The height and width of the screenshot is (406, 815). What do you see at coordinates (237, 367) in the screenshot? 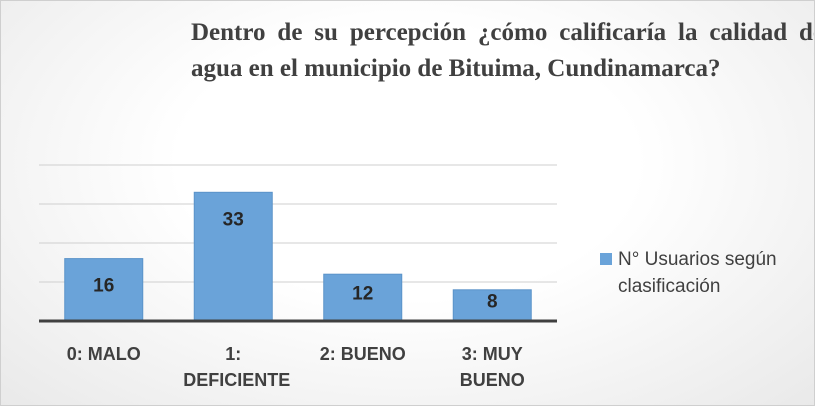
I see `x-tick-label: 1: DEFICIENTE` at bounding box center [237, 367].